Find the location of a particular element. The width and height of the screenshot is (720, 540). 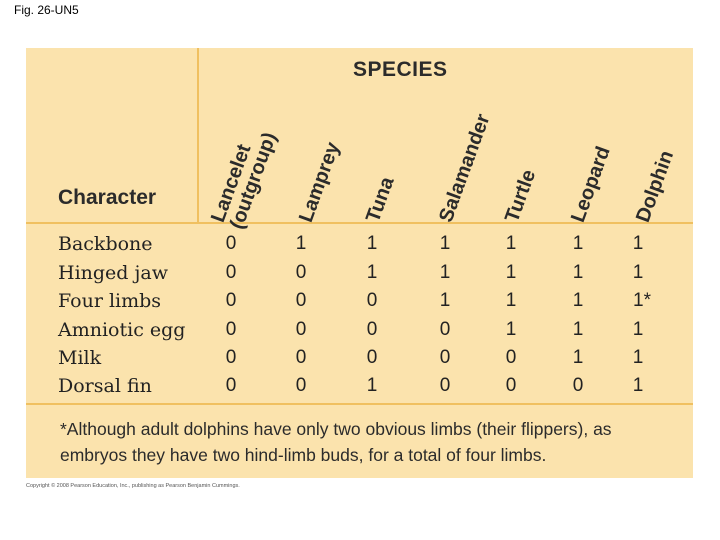

species-header: SPECIES is located at coordinates (400, 69).